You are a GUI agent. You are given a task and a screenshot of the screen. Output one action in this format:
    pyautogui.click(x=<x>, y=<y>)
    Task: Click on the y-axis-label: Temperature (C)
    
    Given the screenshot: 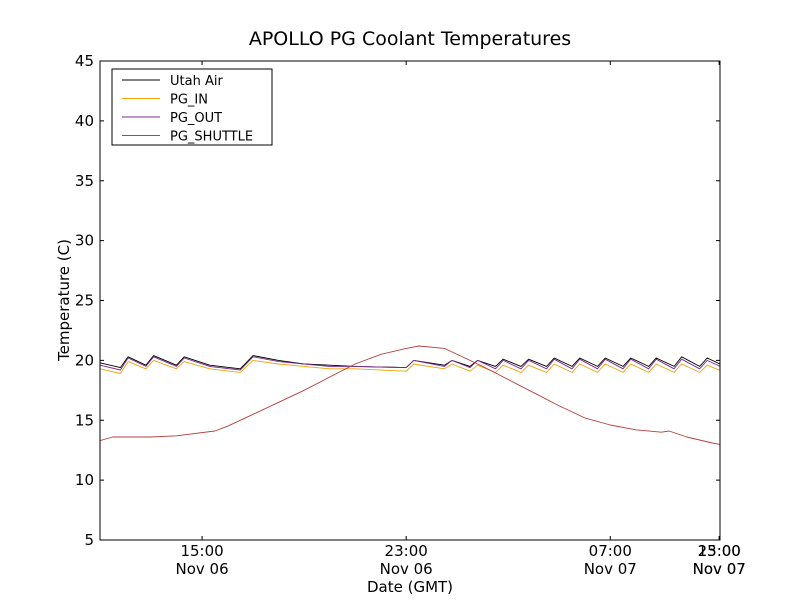 What is the action you would take?
    pyautogui.click(x=64, y=300)
    